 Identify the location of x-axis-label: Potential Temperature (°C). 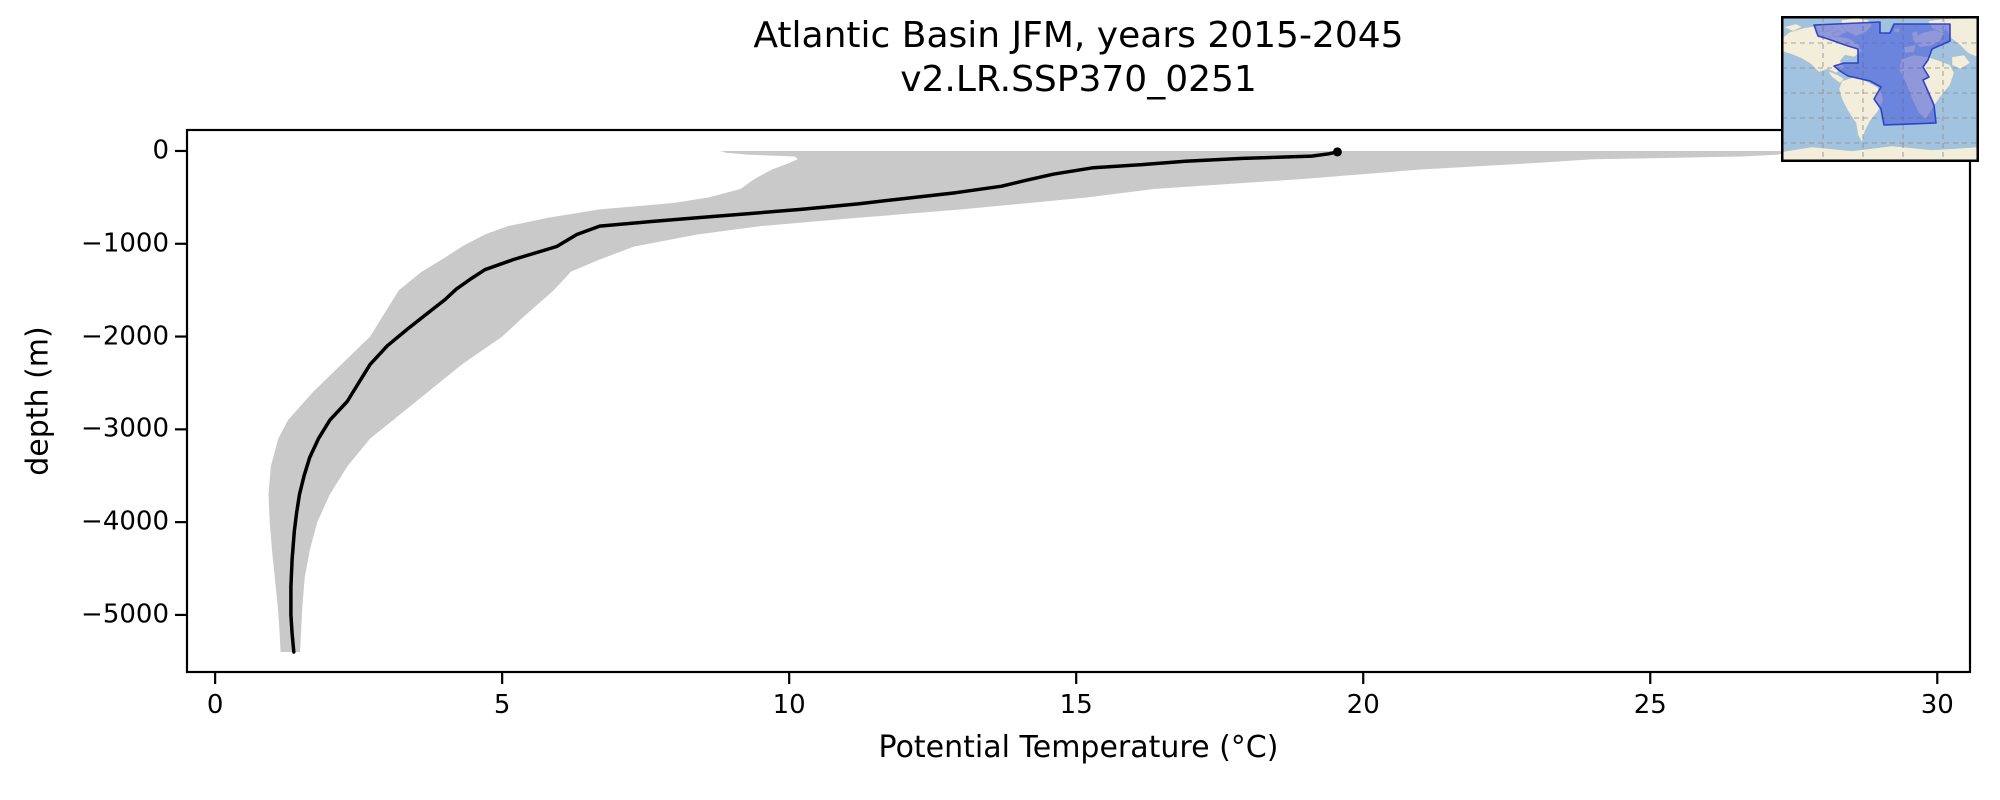
(1078, 747).